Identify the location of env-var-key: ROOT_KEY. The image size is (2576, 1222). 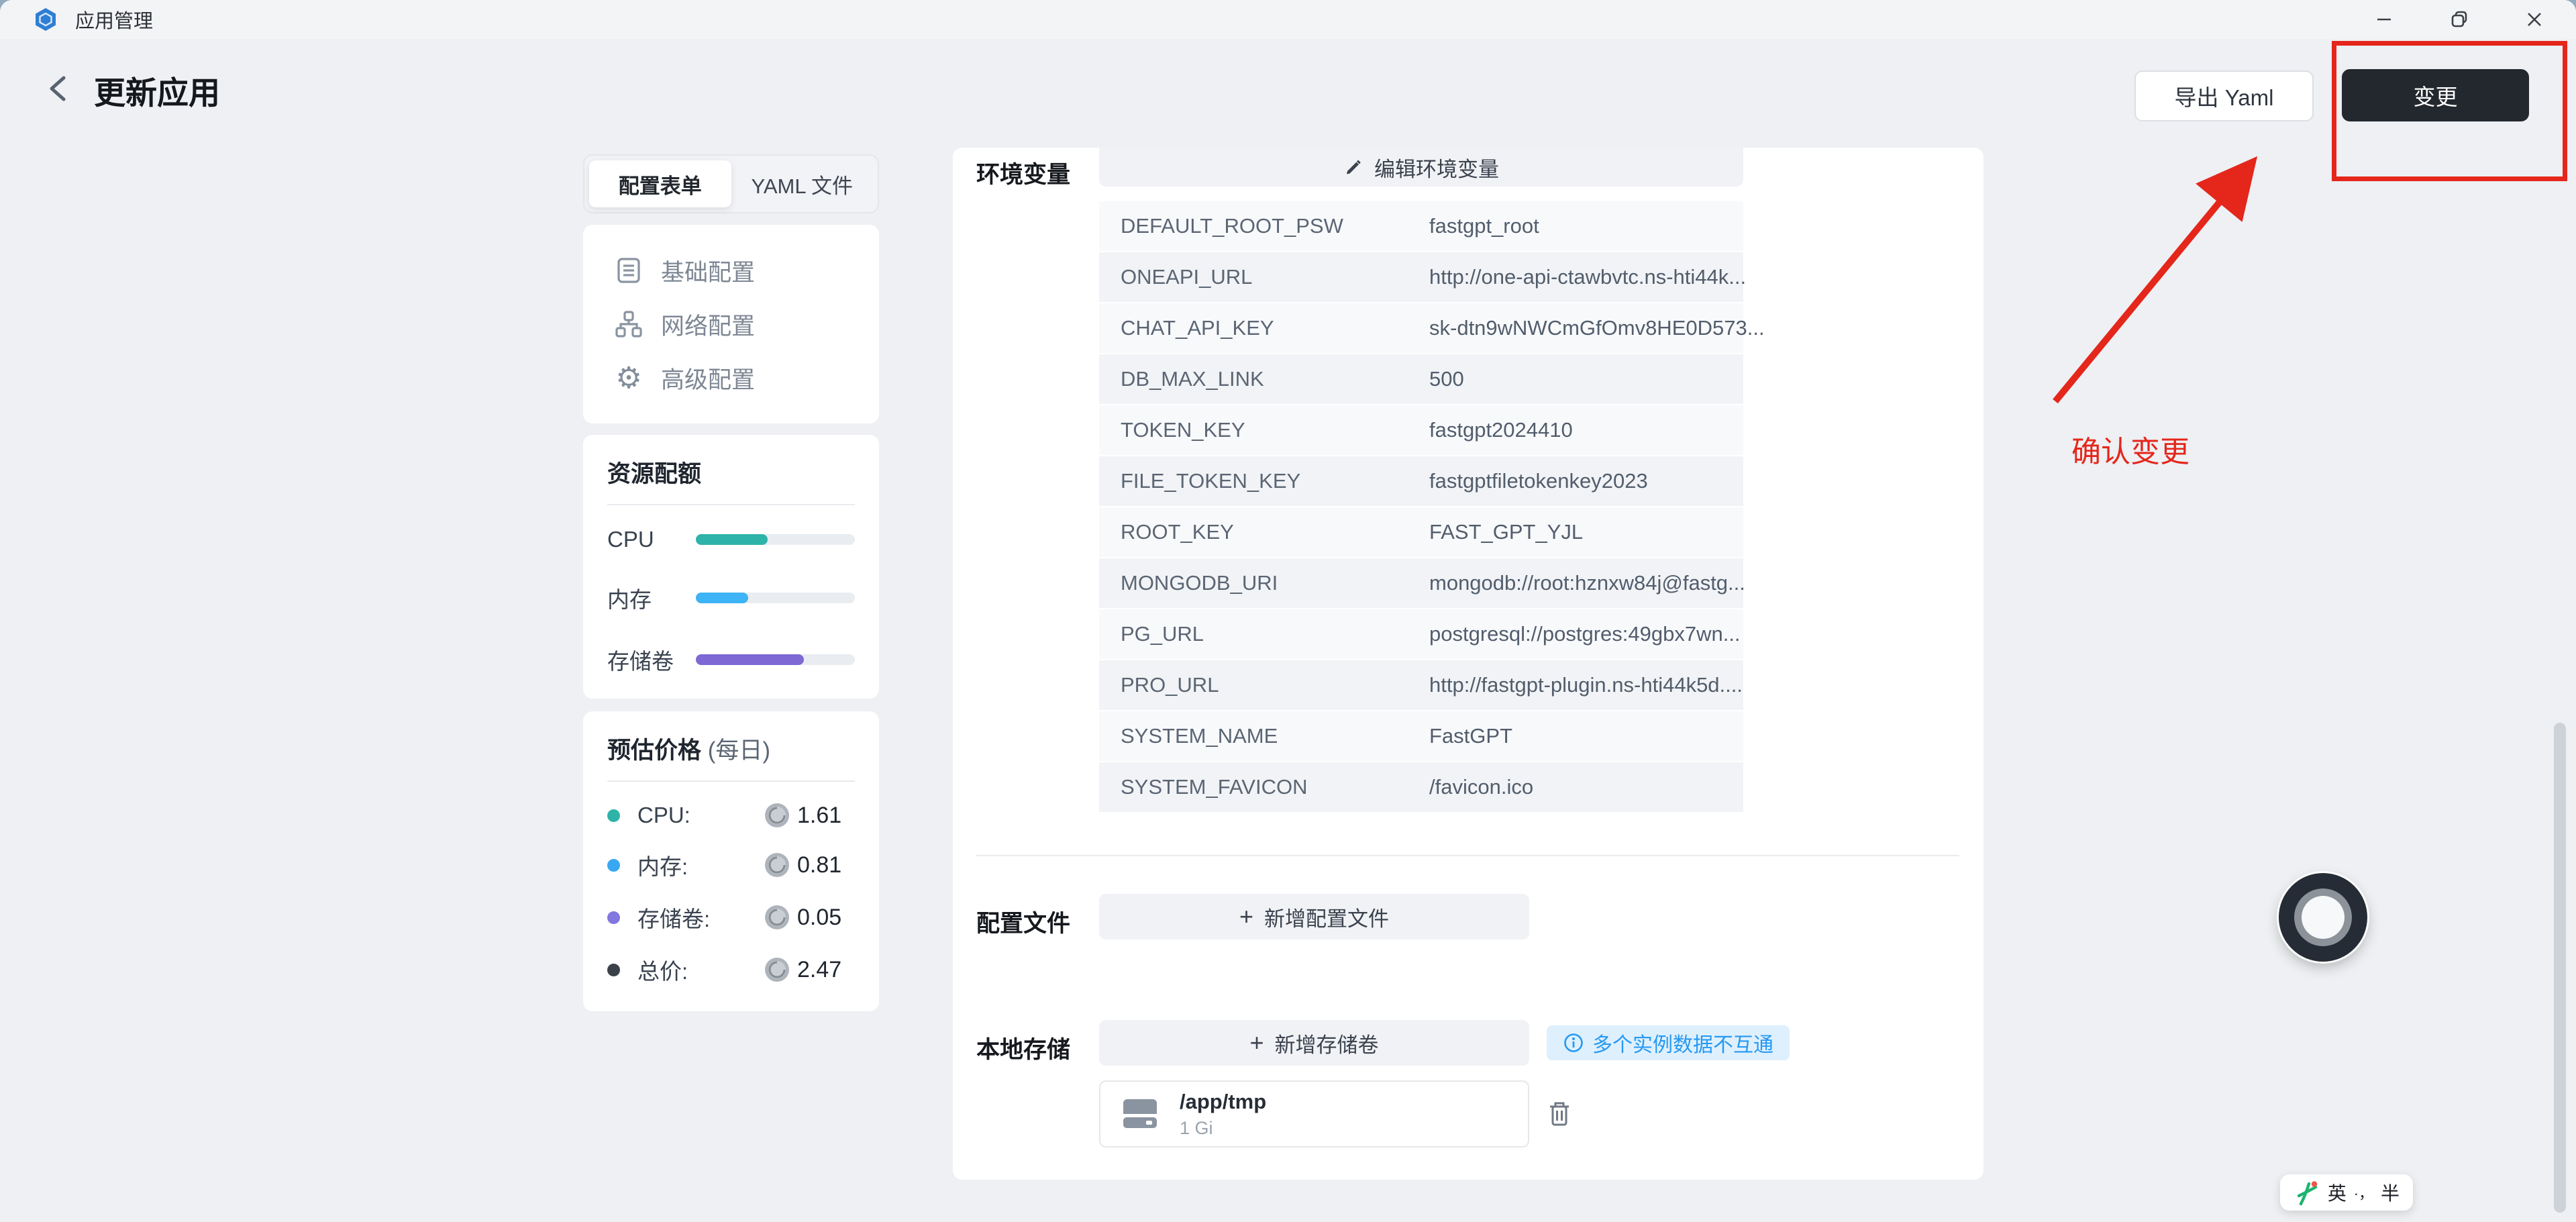
(1177, 532).